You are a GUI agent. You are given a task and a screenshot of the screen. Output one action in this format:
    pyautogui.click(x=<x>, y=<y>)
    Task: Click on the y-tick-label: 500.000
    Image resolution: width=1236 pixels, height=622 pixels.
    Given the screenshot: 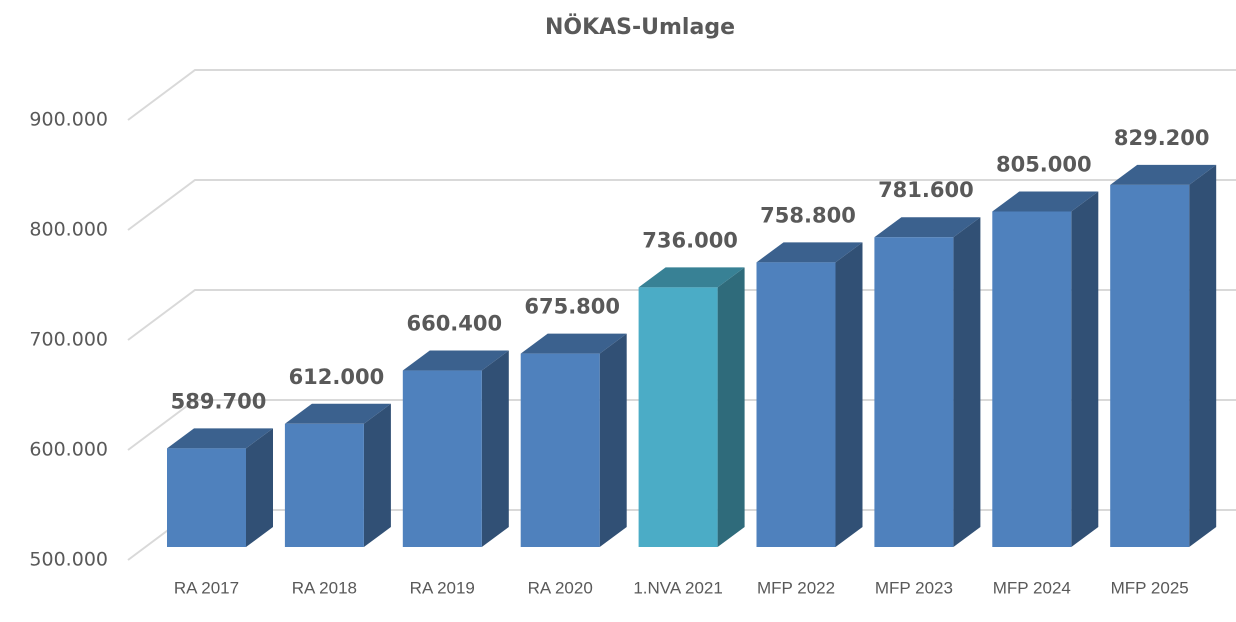 What is the action you would take?
    pyautogui.click(x=68, y=560)
    